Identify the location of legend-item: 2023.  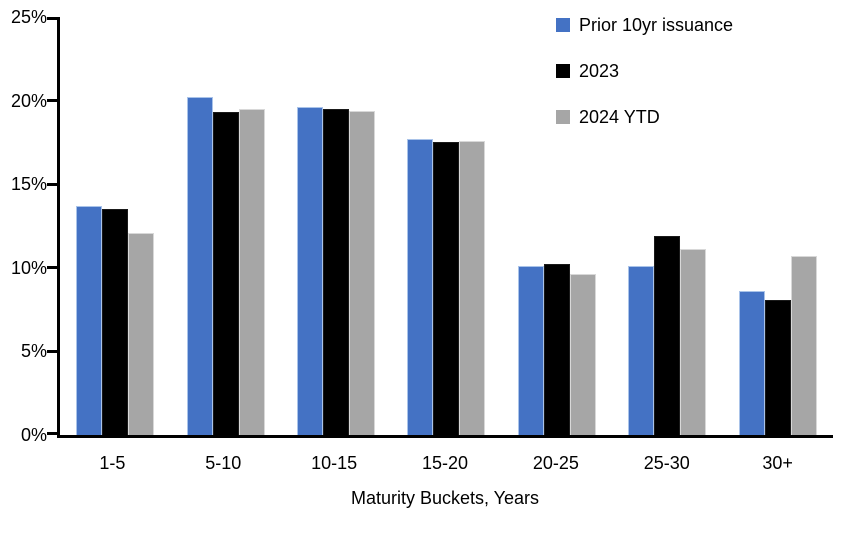
(644, 71).